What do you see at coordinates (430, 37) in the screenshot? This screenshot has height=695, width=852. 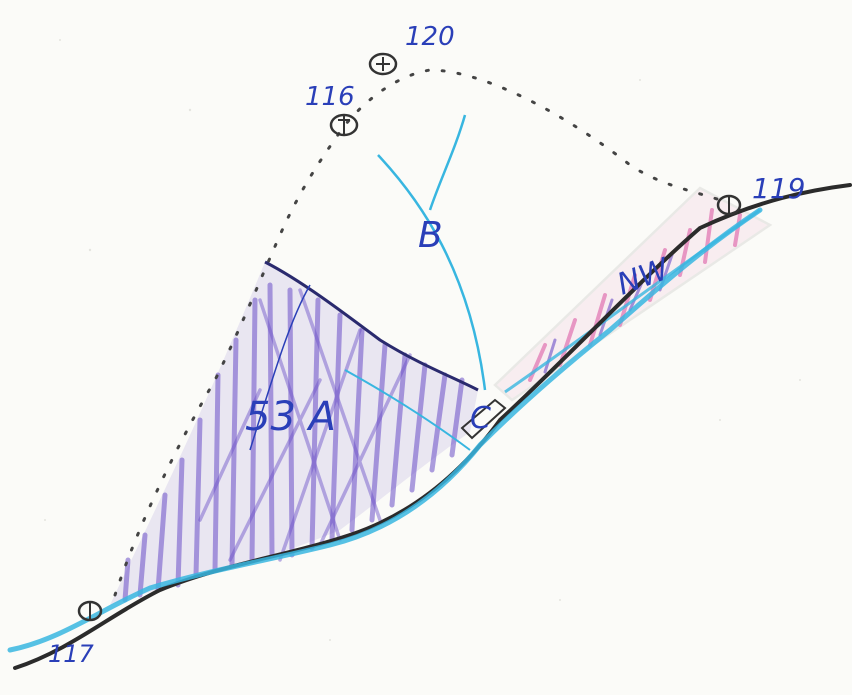 I see `label-120: 120` at bounding box center [430, 37].